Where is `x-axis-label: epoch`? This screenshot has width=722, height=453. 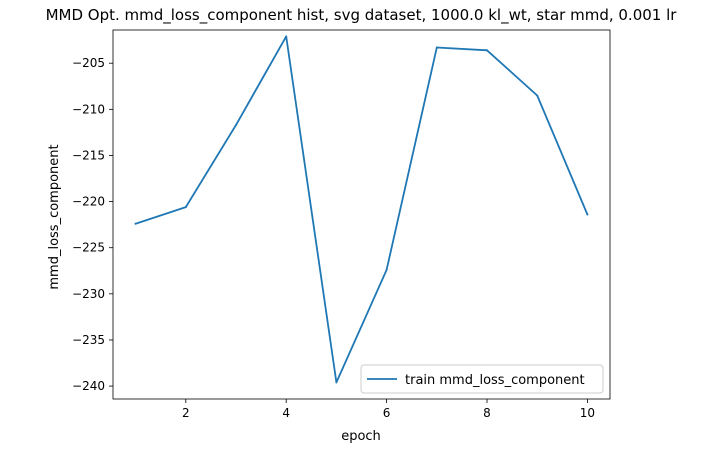 x-axis-label: epoch is located at coordinates (361, 436).